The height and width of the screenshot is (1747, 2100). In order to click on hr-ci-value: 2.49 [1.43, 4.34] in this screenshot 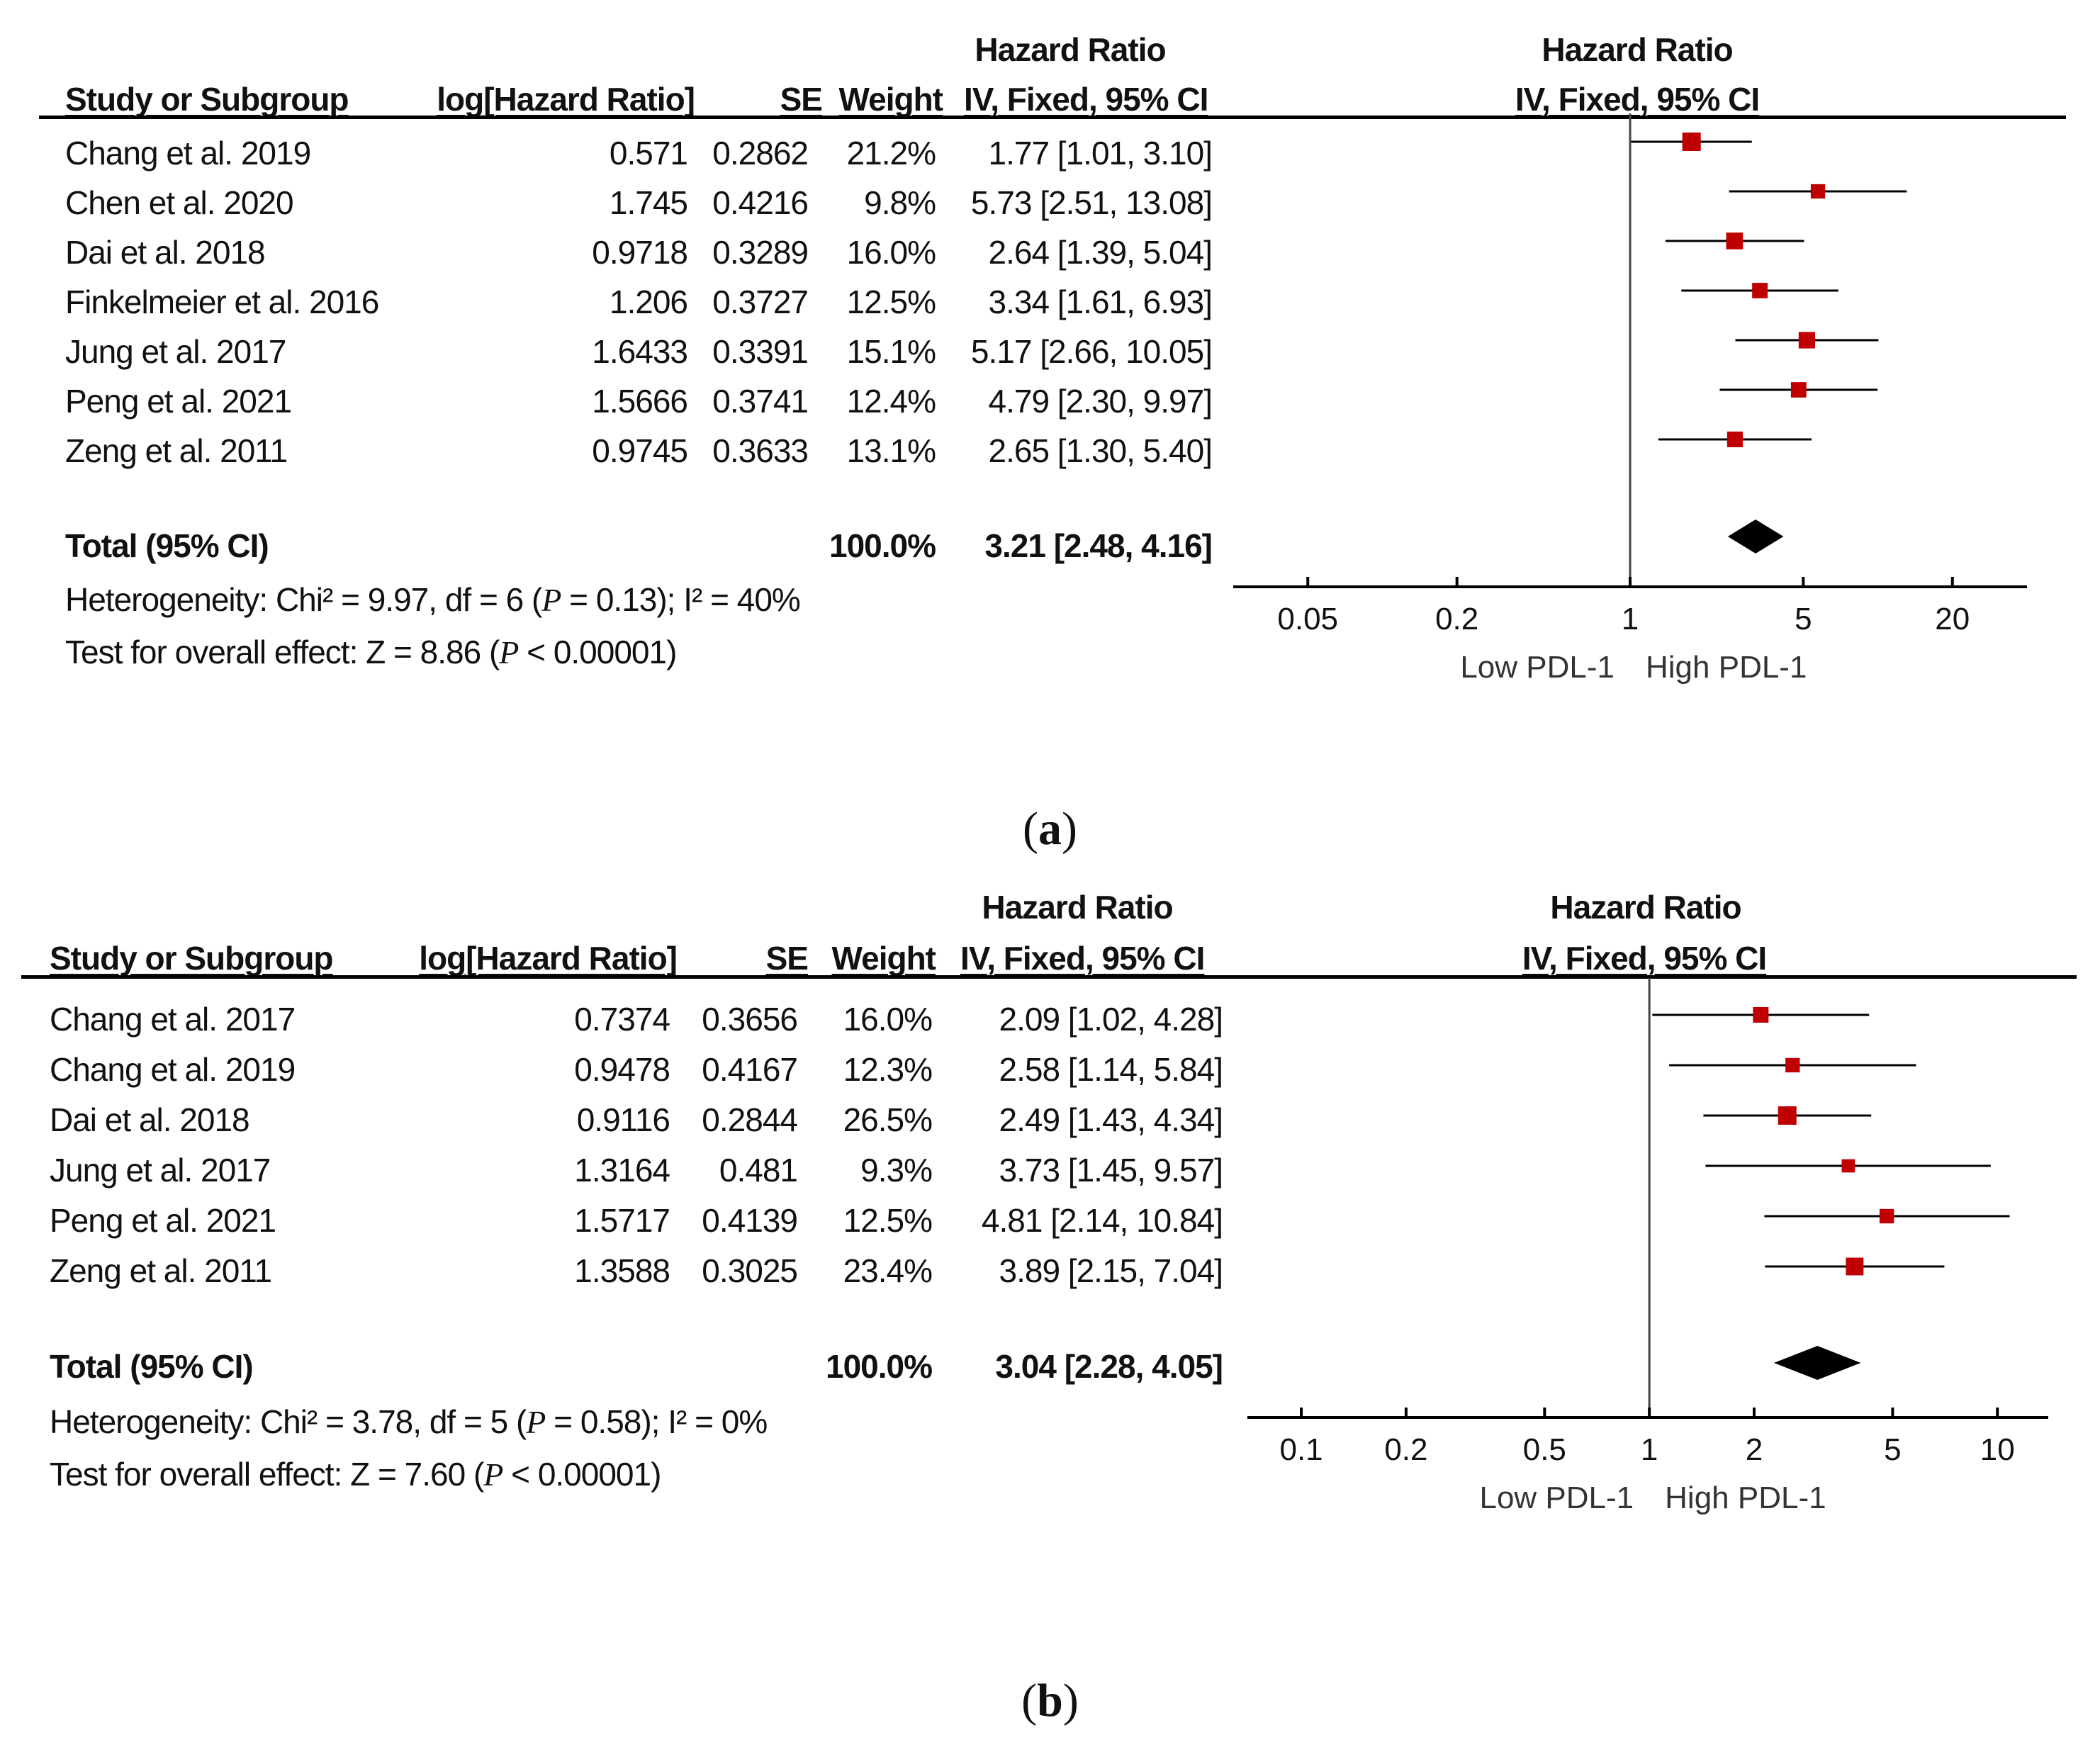, I will do `click(1111, 1119)`.